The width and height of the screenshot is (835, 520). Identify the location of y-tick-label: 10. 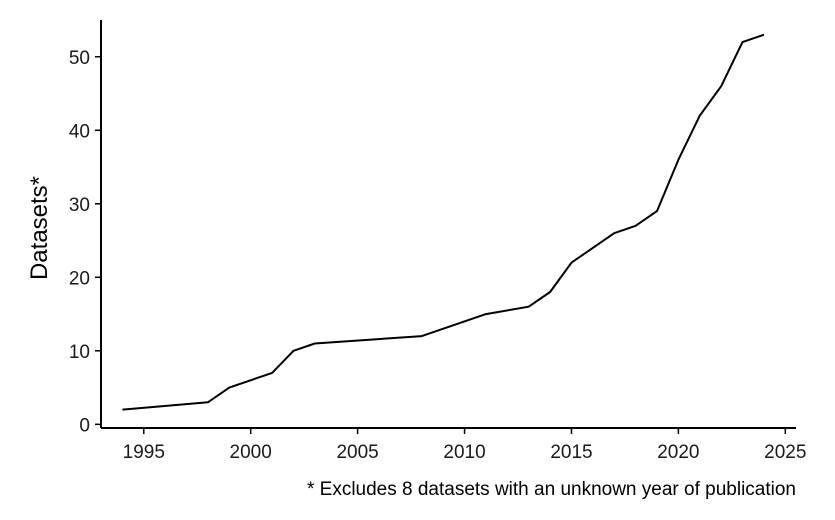
(79, 352).